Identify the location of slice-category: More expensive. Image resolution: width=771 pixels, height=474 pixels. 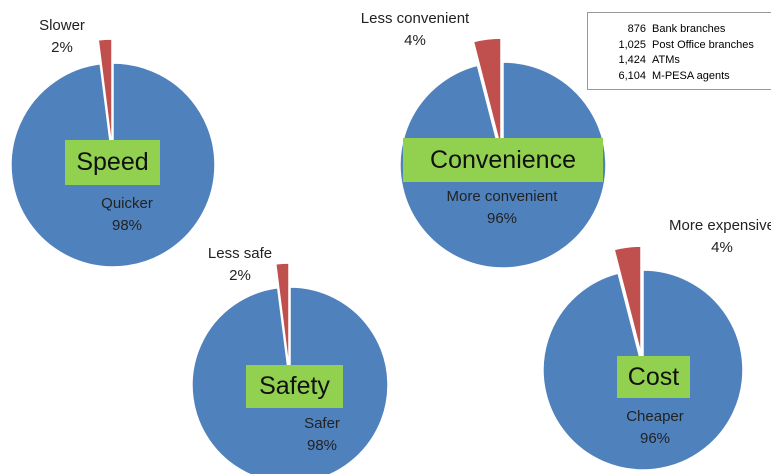
(720, 225).